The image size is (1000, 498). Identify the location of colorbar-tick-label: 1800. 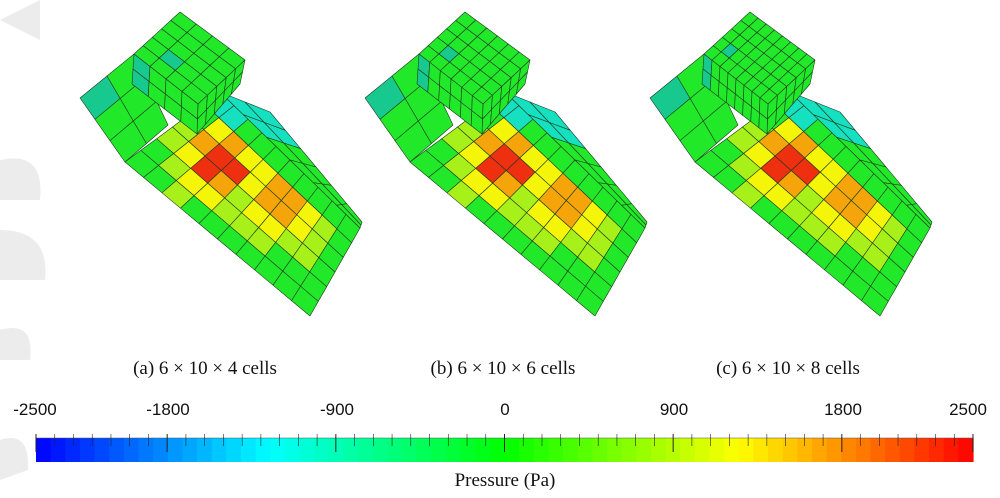
(843, 409).